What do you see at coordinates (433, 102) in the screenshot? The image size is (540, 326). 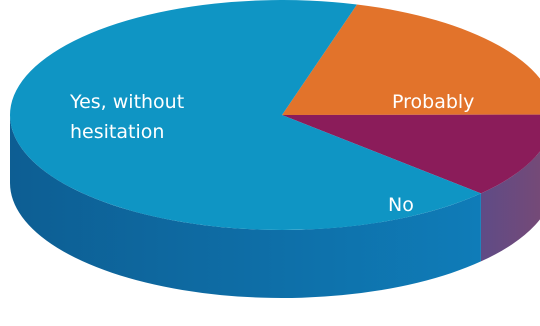 I see `pie-label-probably: Probably` at bounding box center [433, 102].